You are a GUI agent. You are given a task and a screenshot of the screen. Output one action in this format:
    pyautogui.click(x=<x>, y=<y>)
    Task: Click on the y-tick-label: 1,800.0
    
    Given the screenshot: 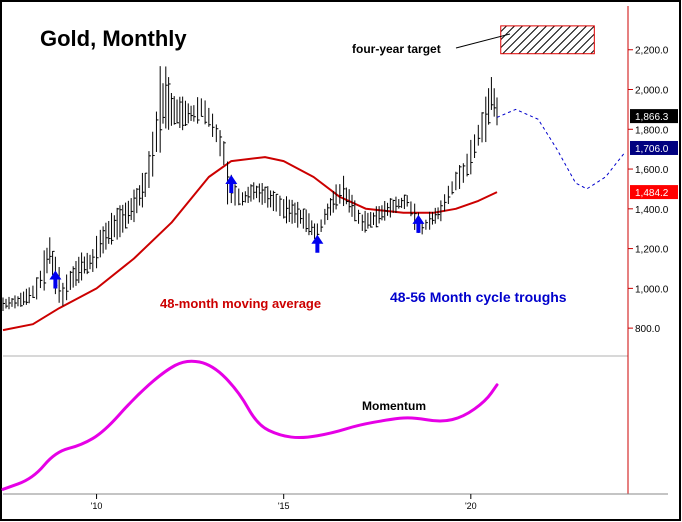 What is the action you would take?
    pyautogui.click(x=652, y=130)
    